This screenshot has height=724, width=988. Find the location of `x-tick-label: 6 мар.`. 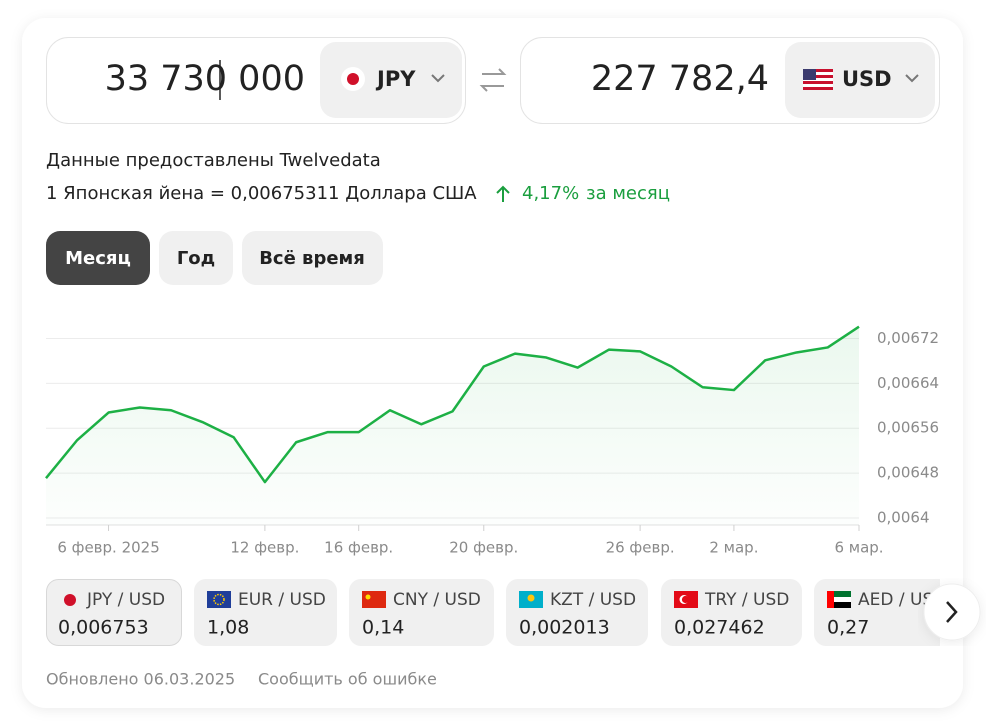

x-tick-label: 6 мар. is located at coordinates (858, 548).